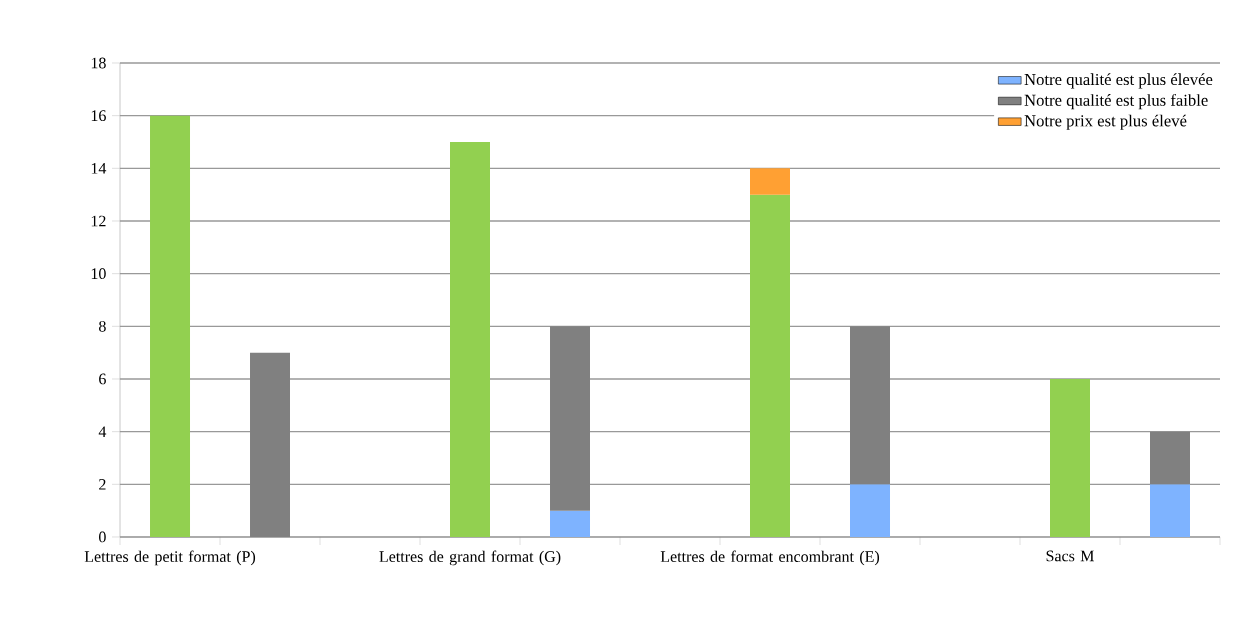  What do you see at coordinates (1118, 81) in the screenshot?
I see `legend-label: Notre qualité est plus élevée` at bounding box center [1118, 81].